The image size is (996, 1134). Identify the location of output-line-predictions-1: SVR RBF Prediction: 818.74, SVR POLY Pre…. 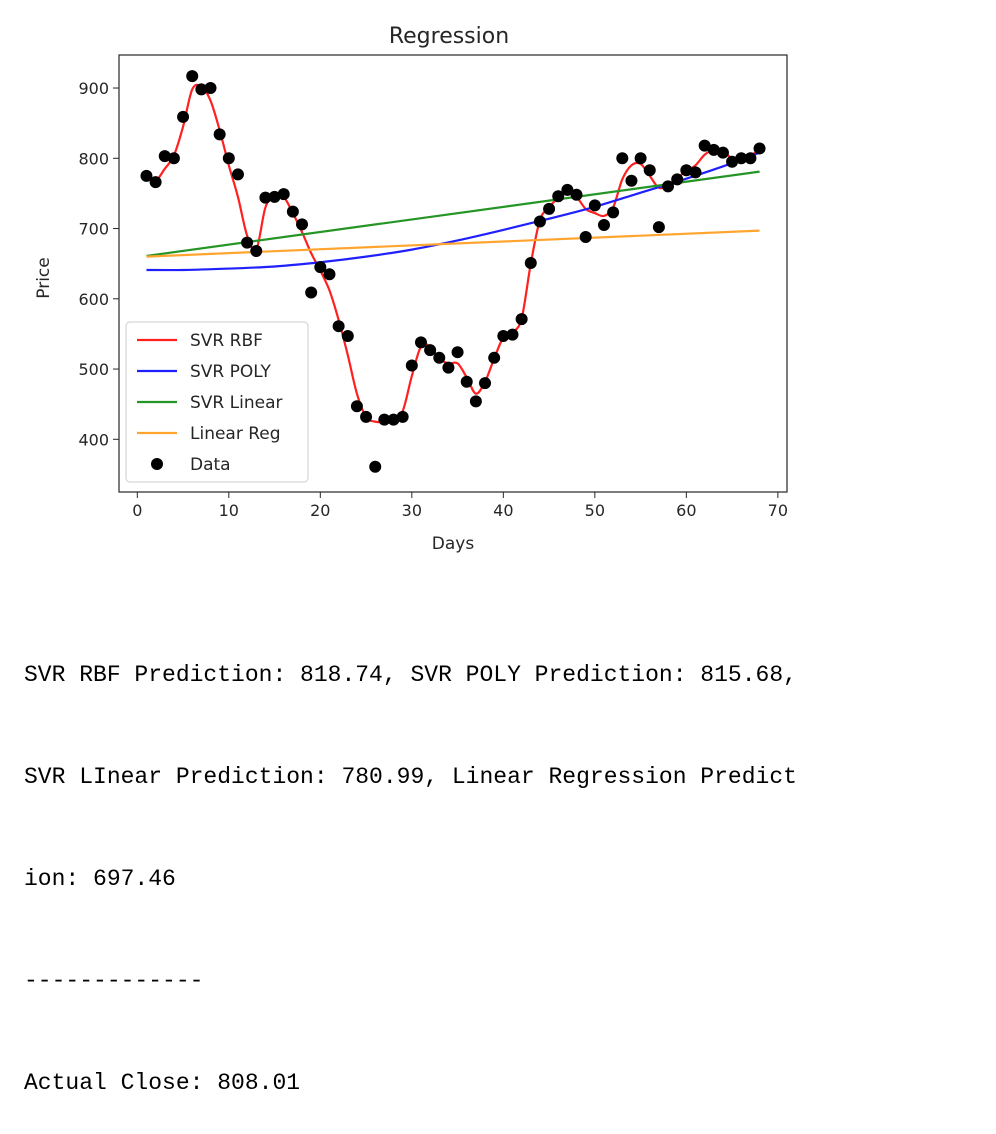
(410, 675).